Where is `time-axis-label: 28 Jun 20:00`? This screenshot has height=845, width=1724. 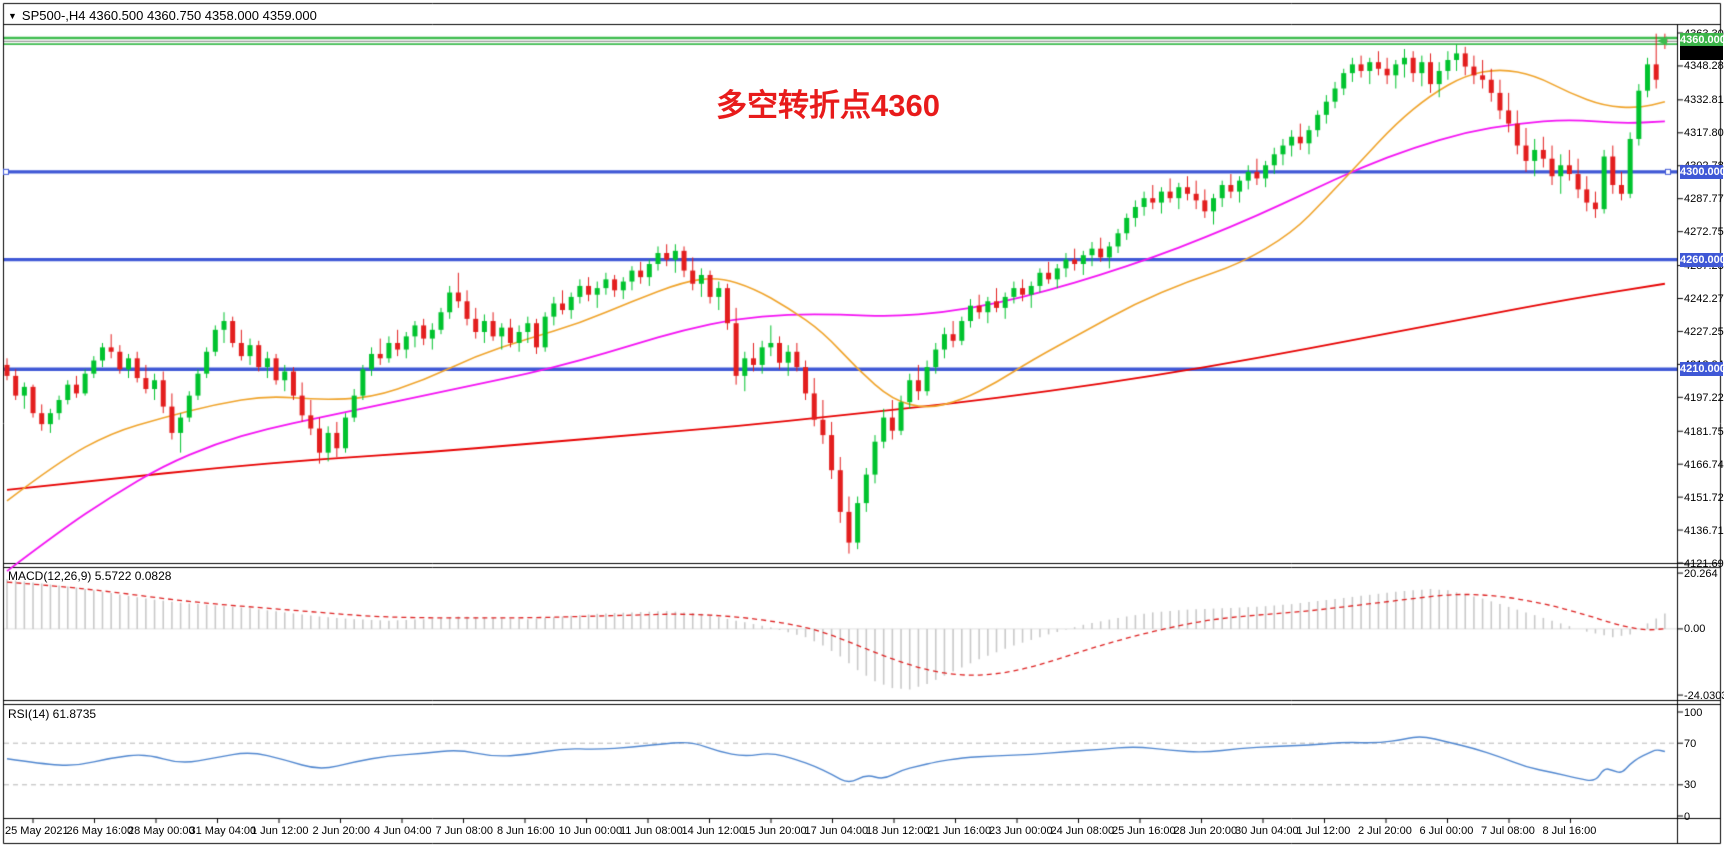
time-axis-label: 28 Jun 20:00 is located at coordinates (1205, 831).